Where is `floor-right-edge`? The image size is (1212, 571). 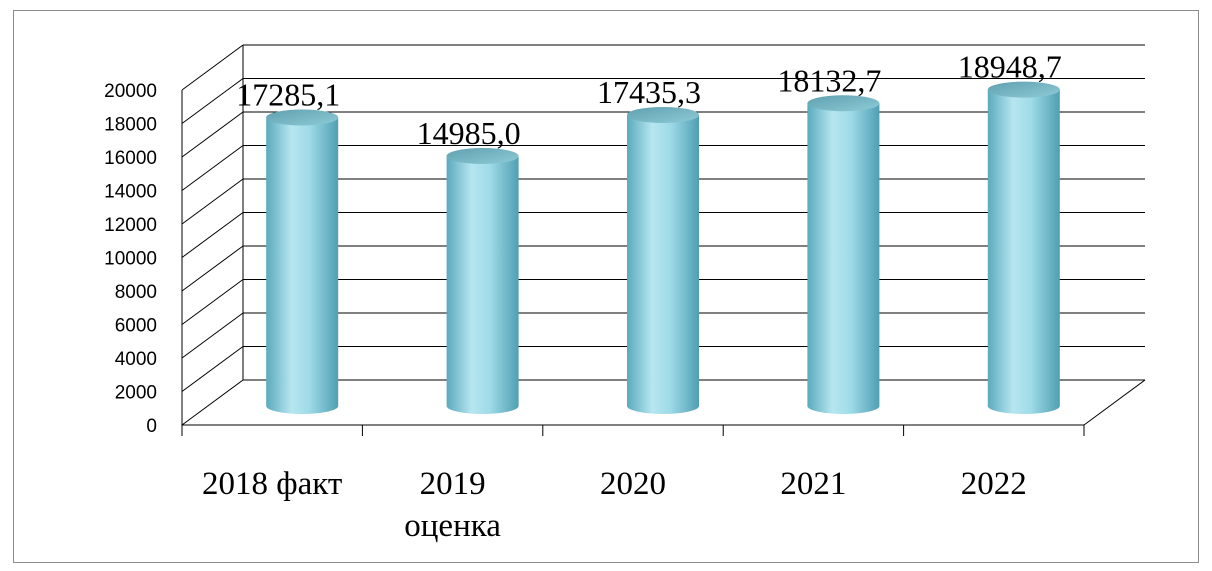 floor-right-edge is located at coordinates (1114, 402).